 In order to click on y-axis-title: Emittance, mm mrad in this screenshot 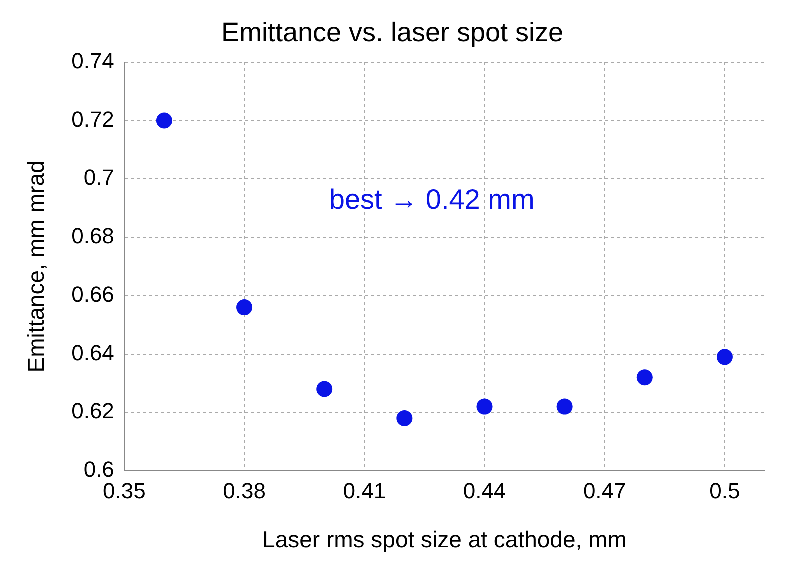, I will do `click(36, 266)`.